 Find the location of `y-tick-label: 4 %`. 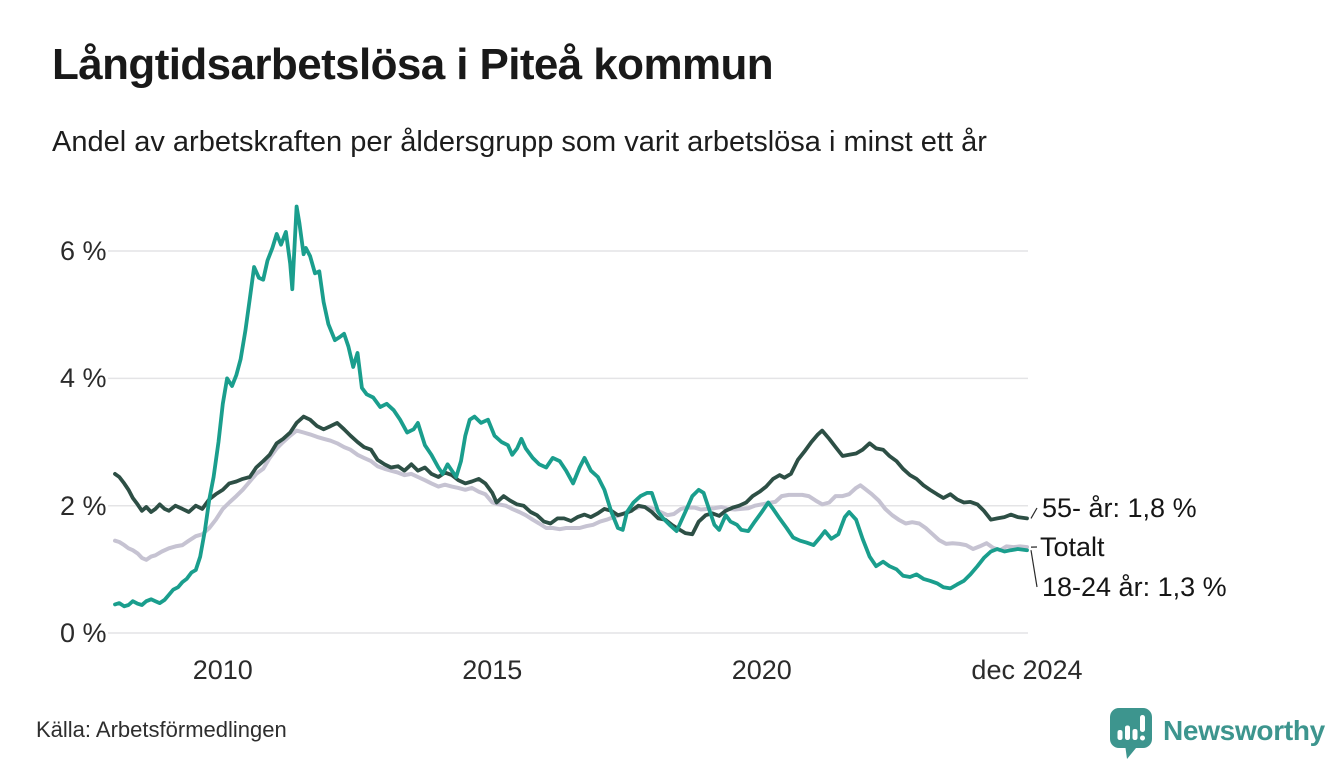

y-tick-label: 4 % is located at coordinates (83, 378).